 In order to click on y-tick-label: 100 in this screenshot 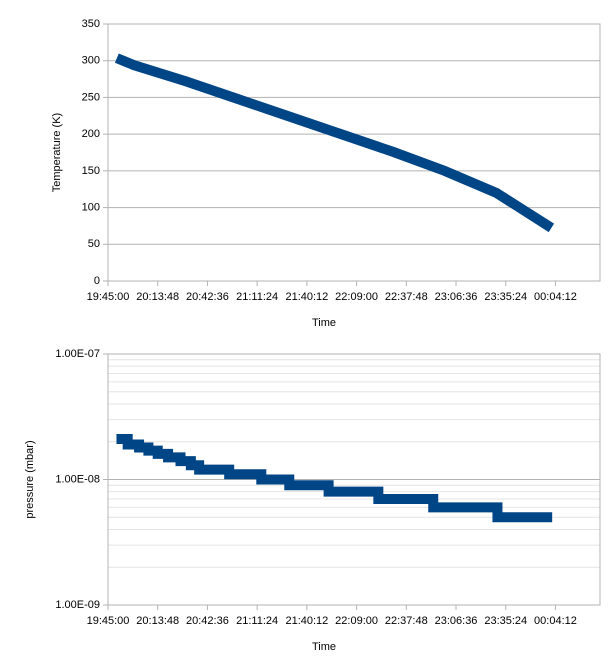, I will do `click(91, 207)`.